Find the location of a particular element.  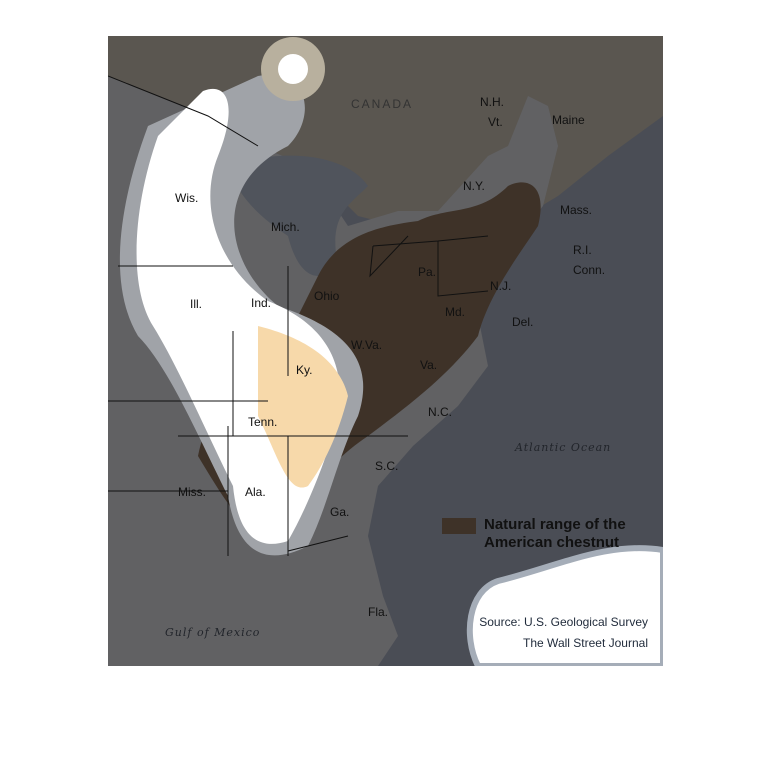

label-ill: Ill. is located at coordinates (196, 304).